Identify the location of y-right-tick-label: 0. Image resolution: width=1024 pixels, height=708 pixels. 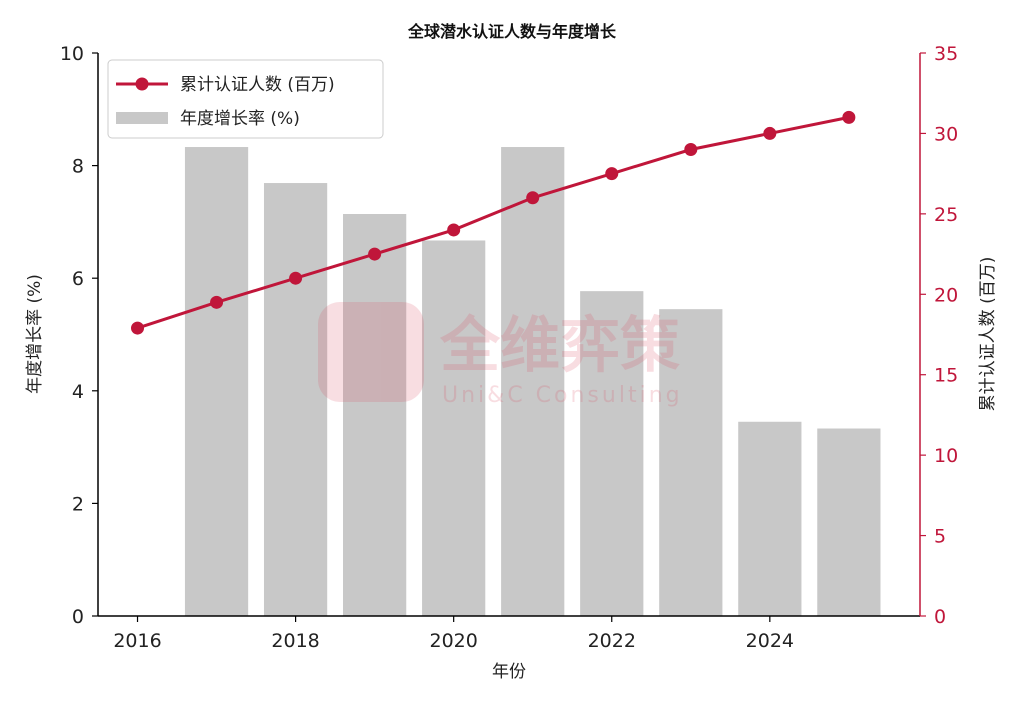
(940, 617).